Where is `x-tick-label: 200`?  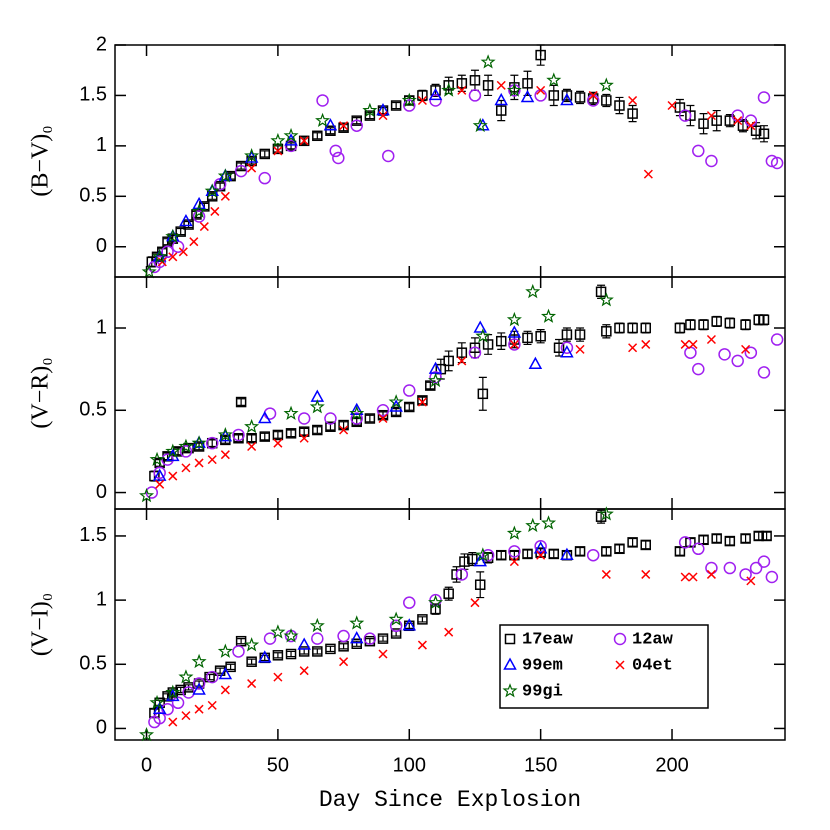 x-tick-label: 200 is located at coordinates (671, 765).